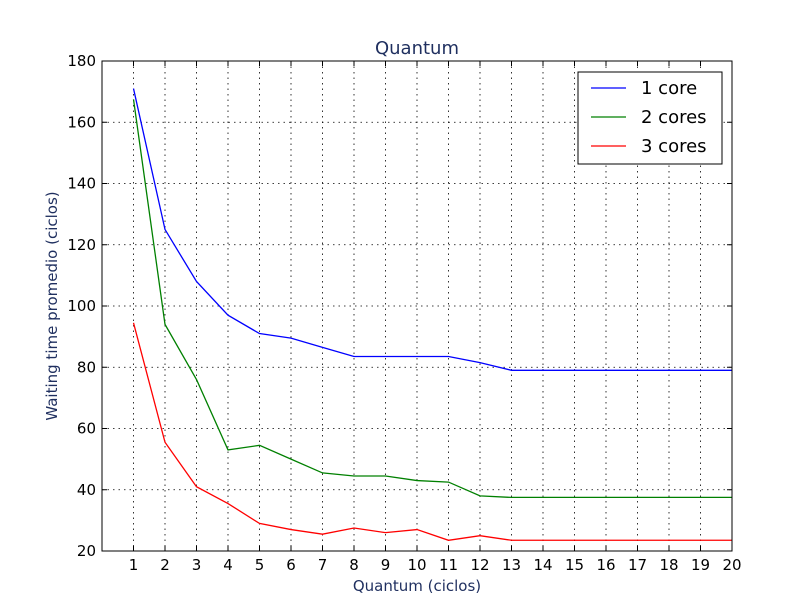 This screenshot has width=812, height=612. What do you see at coordinates (386, 565) in the screenshot?
I see `x-tick-label: 9` at bounding box center [386, 565].